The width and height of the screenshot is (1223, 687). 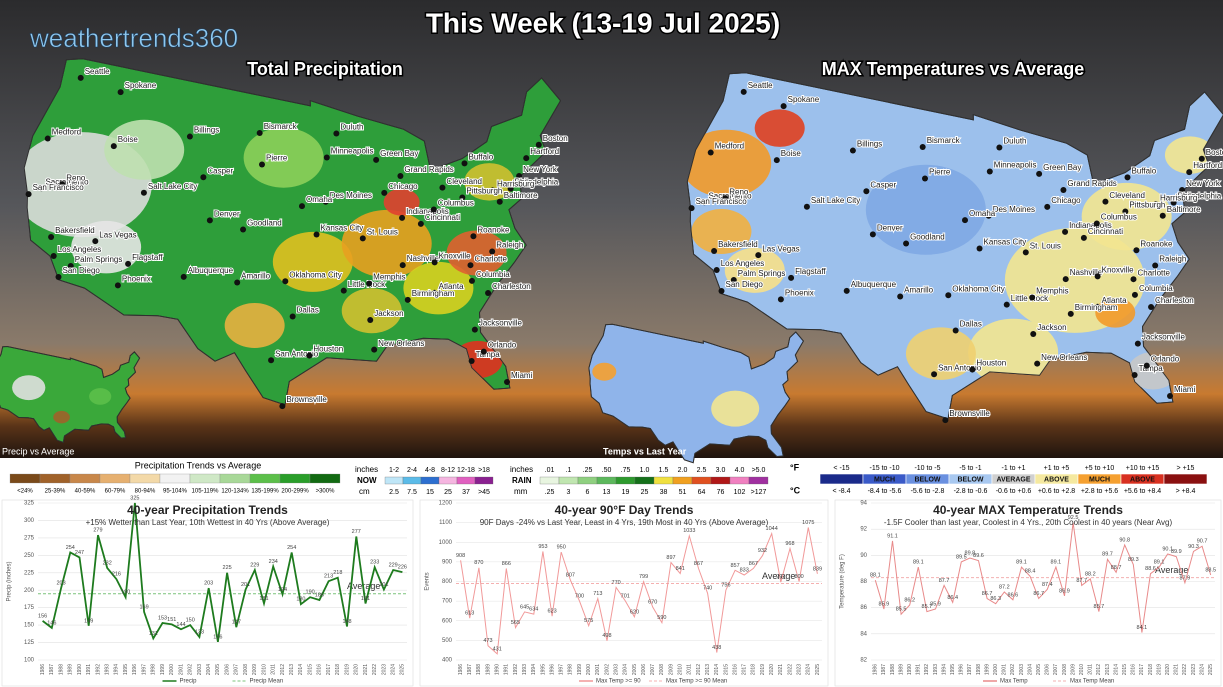 I want to click on data-label: 225, so click(x=227, y=568).